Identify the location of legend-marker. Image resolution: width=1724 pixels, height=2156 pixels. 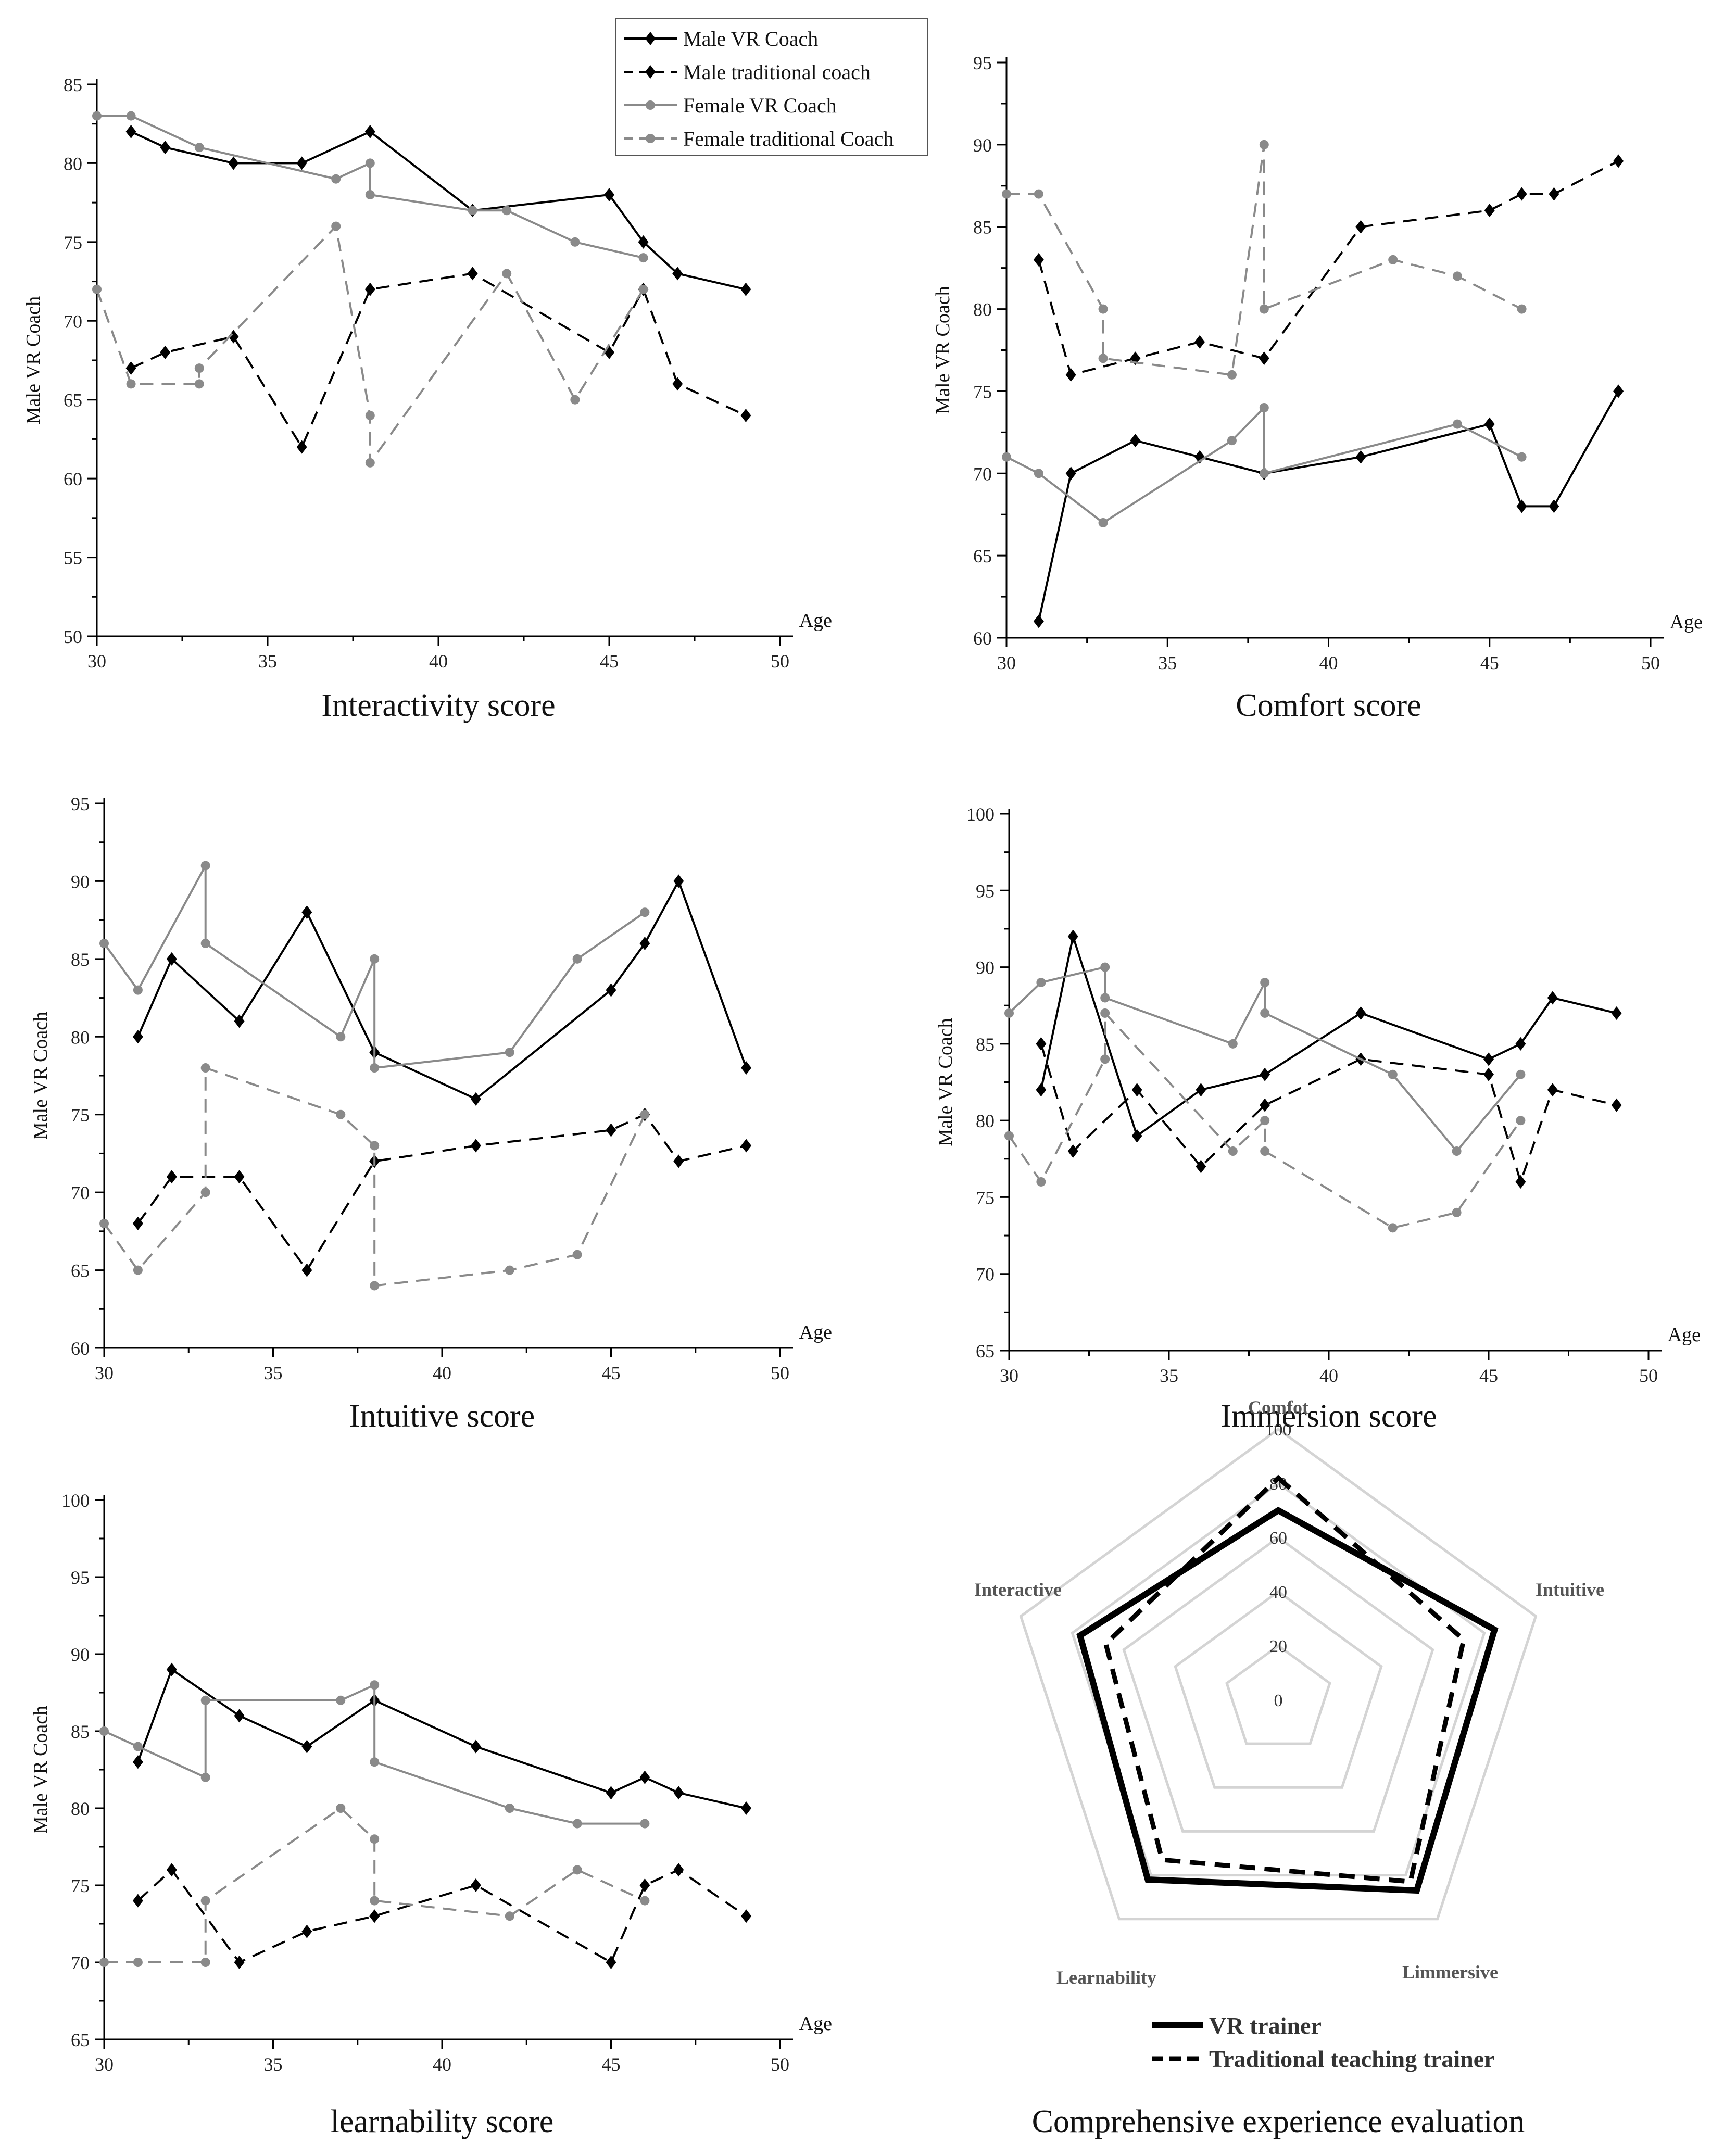
(650, 138).